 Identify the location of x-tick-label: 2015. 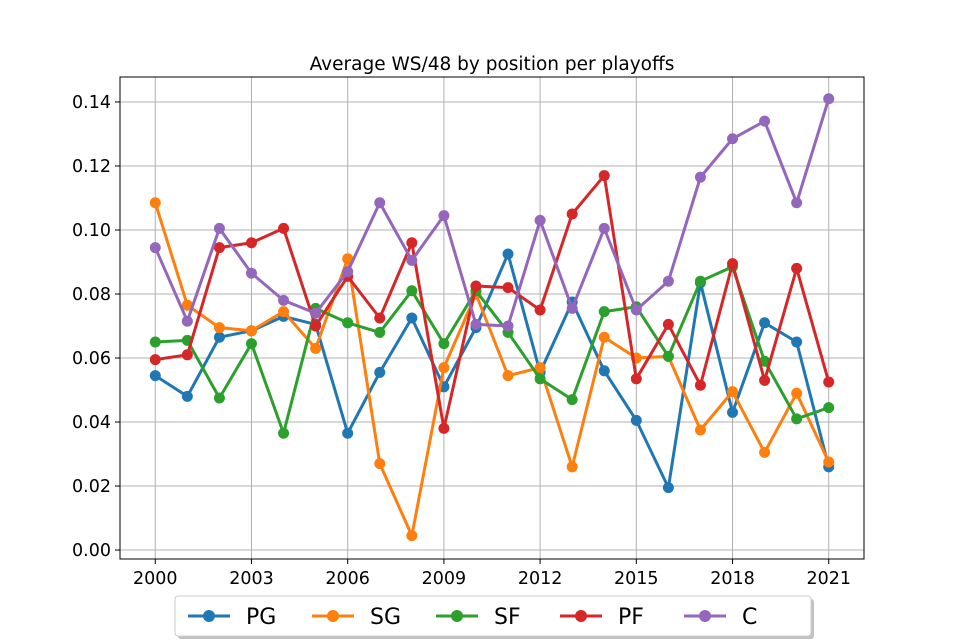
(636, 579).